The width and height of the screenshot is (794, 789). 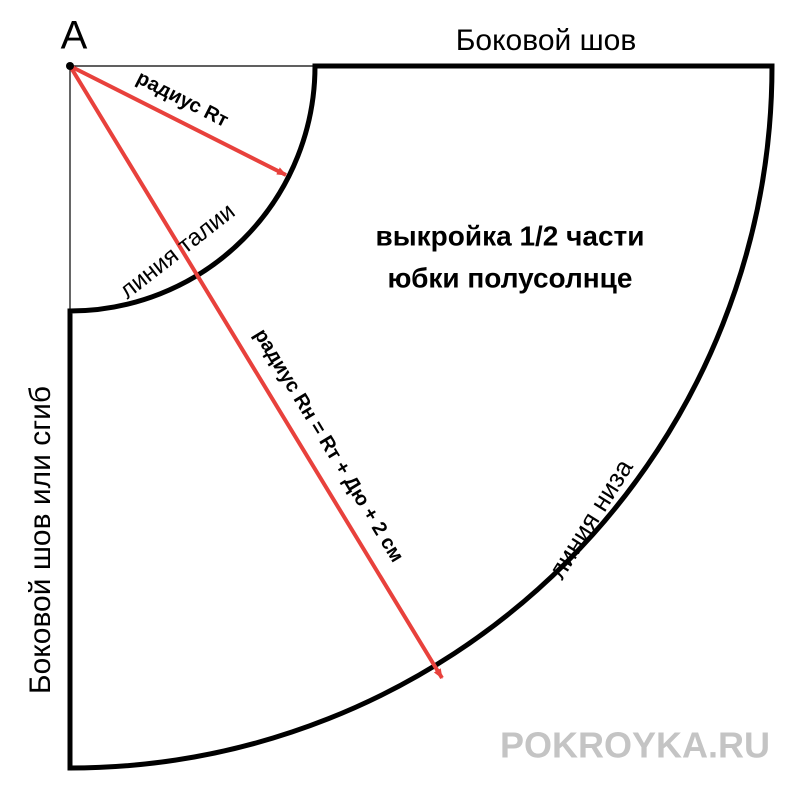 I want to click on hem-label: линия низа, so click(x=590, y=518).